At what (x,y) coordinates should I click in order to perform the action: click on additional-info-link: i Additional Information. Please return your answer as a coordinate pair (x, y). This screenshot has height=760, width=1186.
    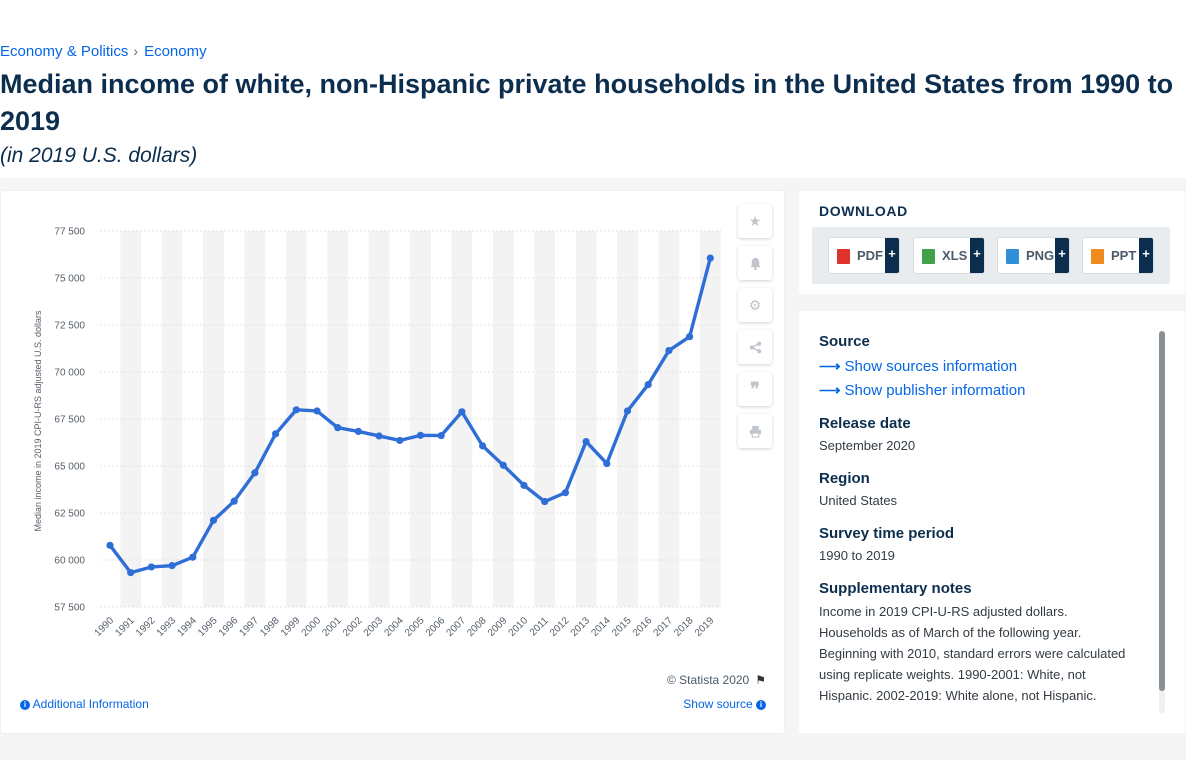
    Looking at the image, I should click on (84, 704).